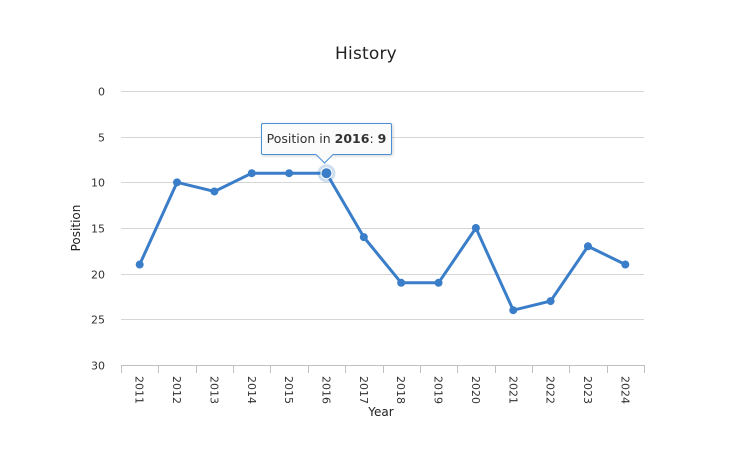 Image resolution: width=732 pixels, height=456 pixels. What do you see at coordinates (550, 390) in the screenshot?
I see `x-tick-label: 2022` at bounding box center [550, 390].